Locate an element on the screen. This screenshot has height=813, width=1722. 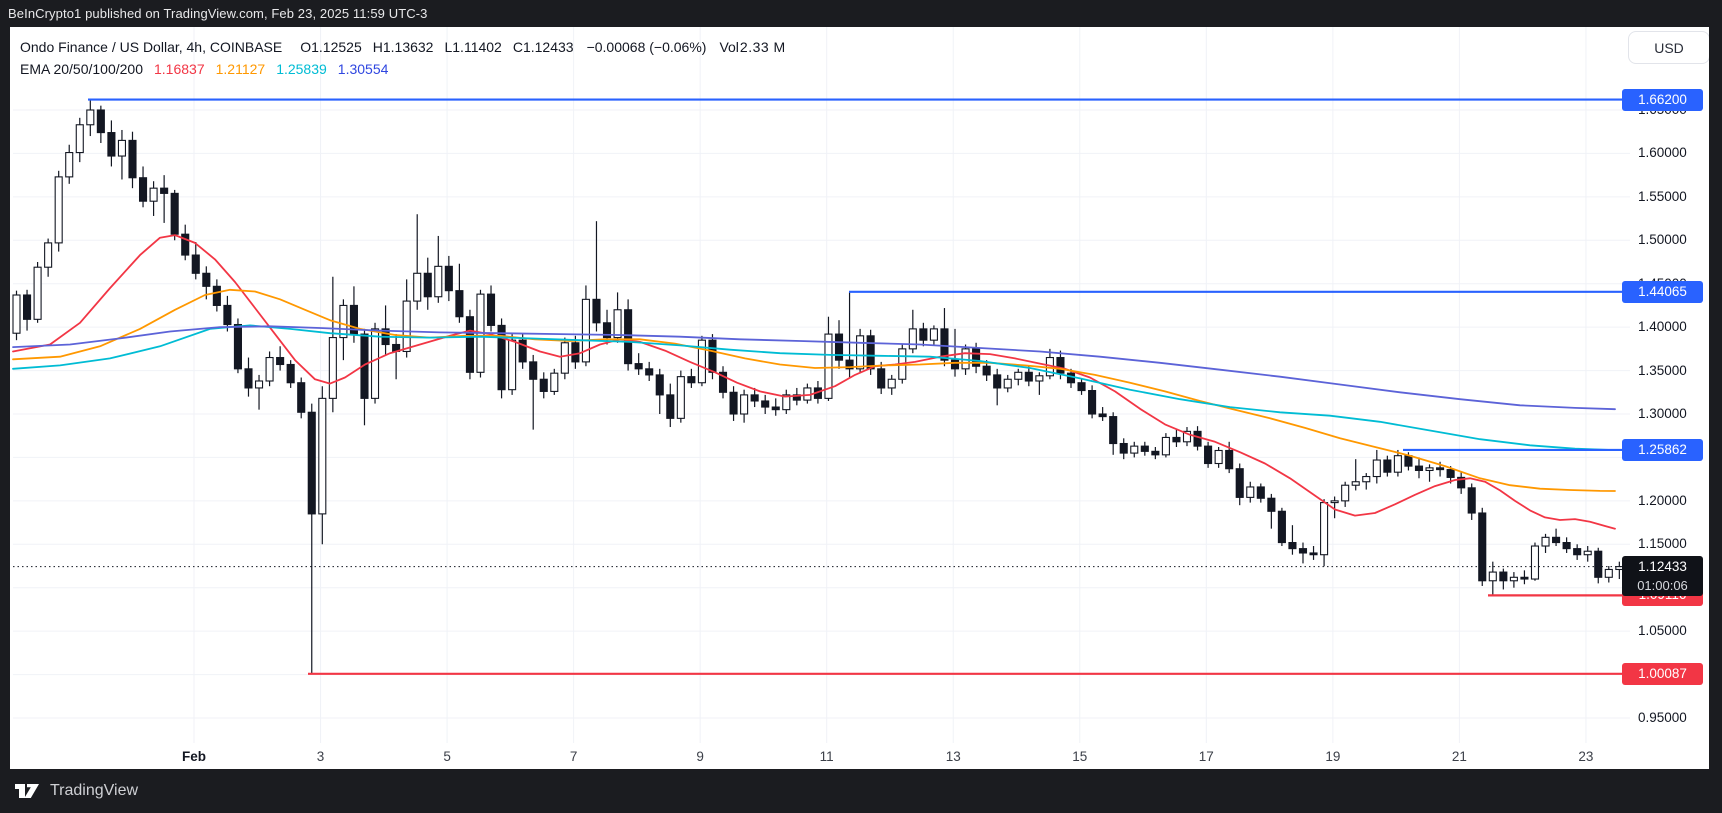
x-axis-label: 3 is located at coordinates (320, 756).